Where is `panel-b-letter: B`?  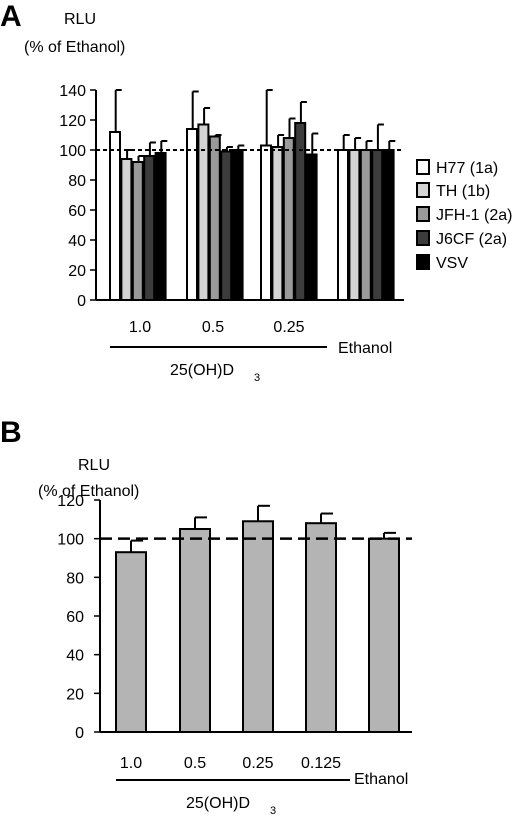 panel-b-letter: B is located at coordinates (11, 432).